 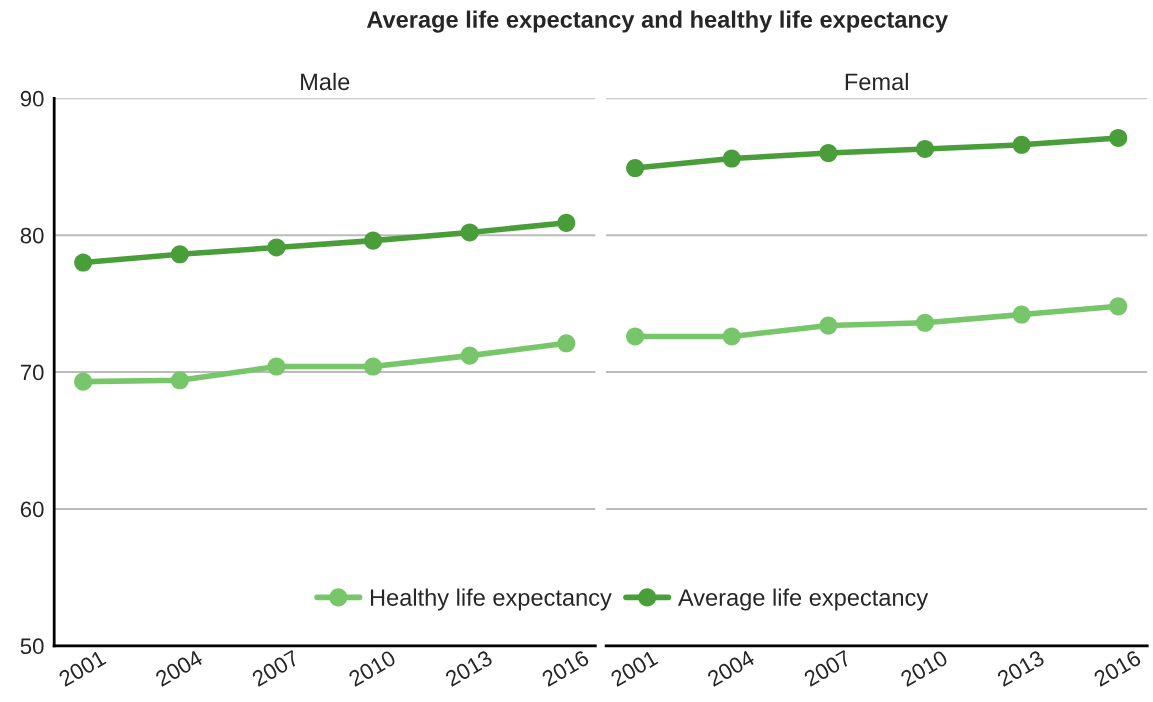 What do you see at coordinates (32, 646) in the screenshot?
I see `y-tick-label: 50` at bounding box center [32, 646].